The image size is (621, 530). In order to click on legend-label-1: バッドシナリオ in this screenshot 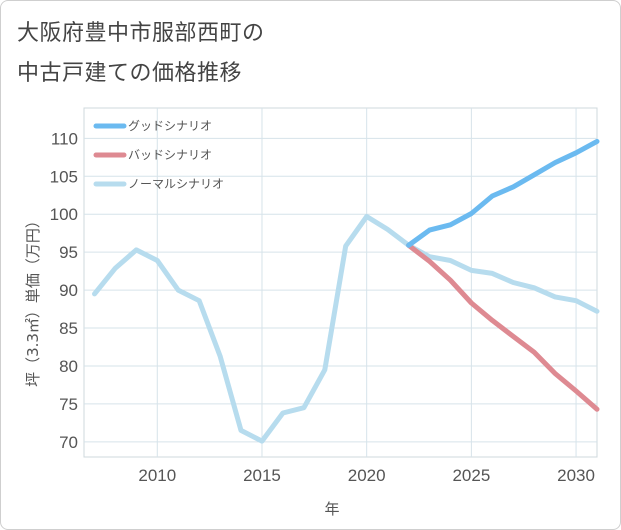, I will do `click(170, 155)`.